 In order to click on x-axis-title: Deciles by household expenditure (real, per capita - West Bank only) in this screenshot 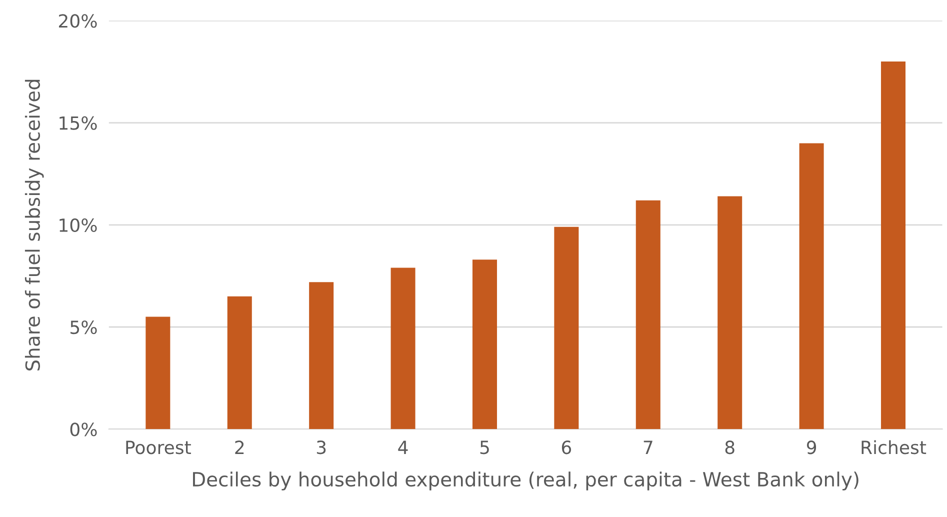, I will do `click(525, 481)`.